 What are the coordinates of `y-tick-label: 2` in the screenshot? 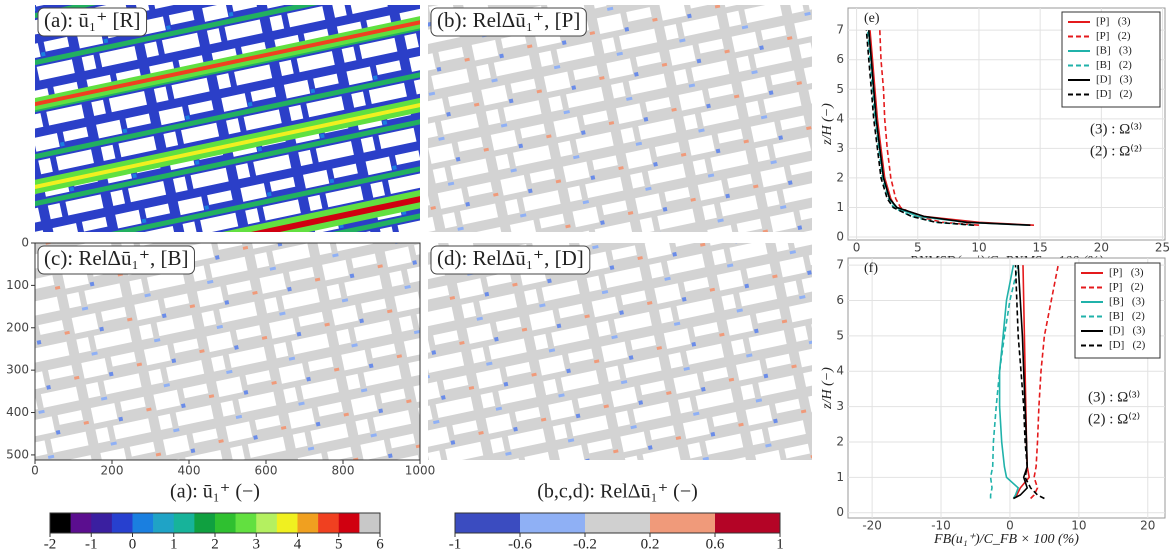 It's located at (840, 441).